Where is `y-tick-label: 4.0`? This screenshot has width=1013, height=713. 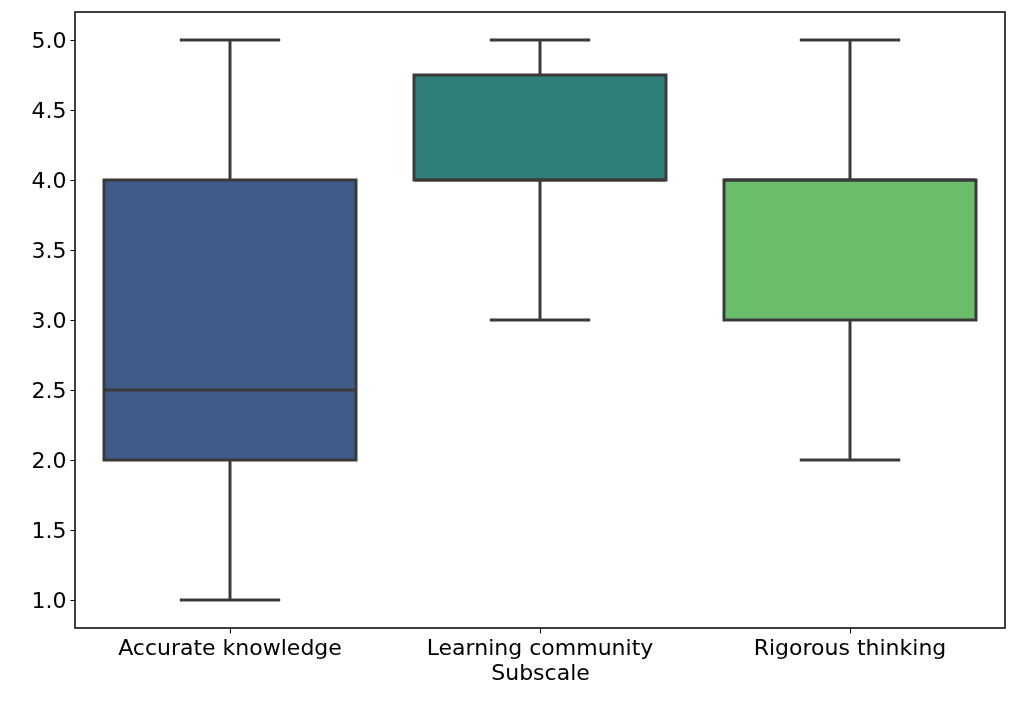 y-tick-label: 4.0 is located at coordinates (49, 180).